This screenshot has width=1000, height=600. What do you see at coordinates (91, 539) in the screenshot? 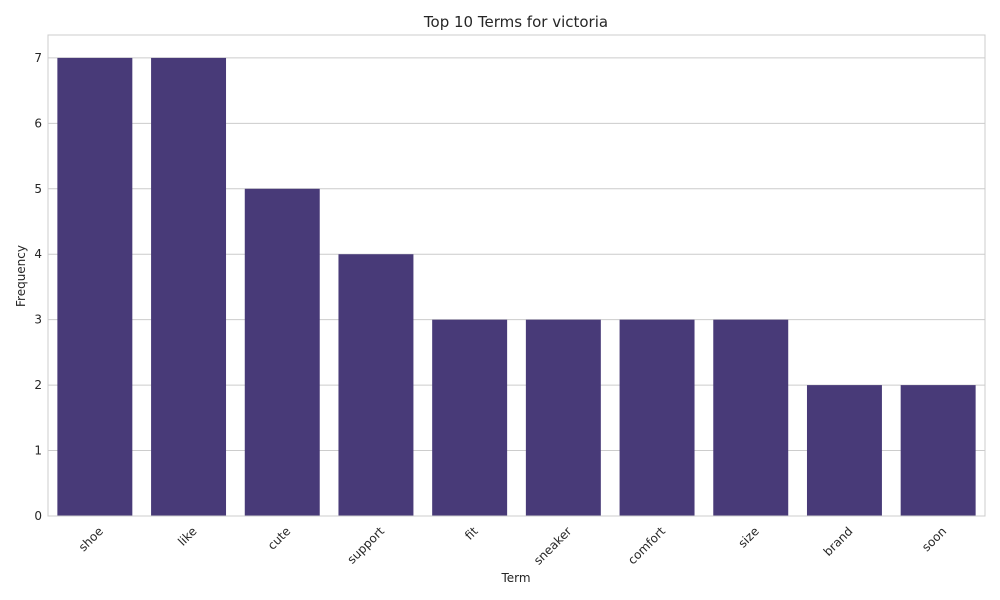
I see `x-tick-label: shoe` at bounding box center [91, 539].